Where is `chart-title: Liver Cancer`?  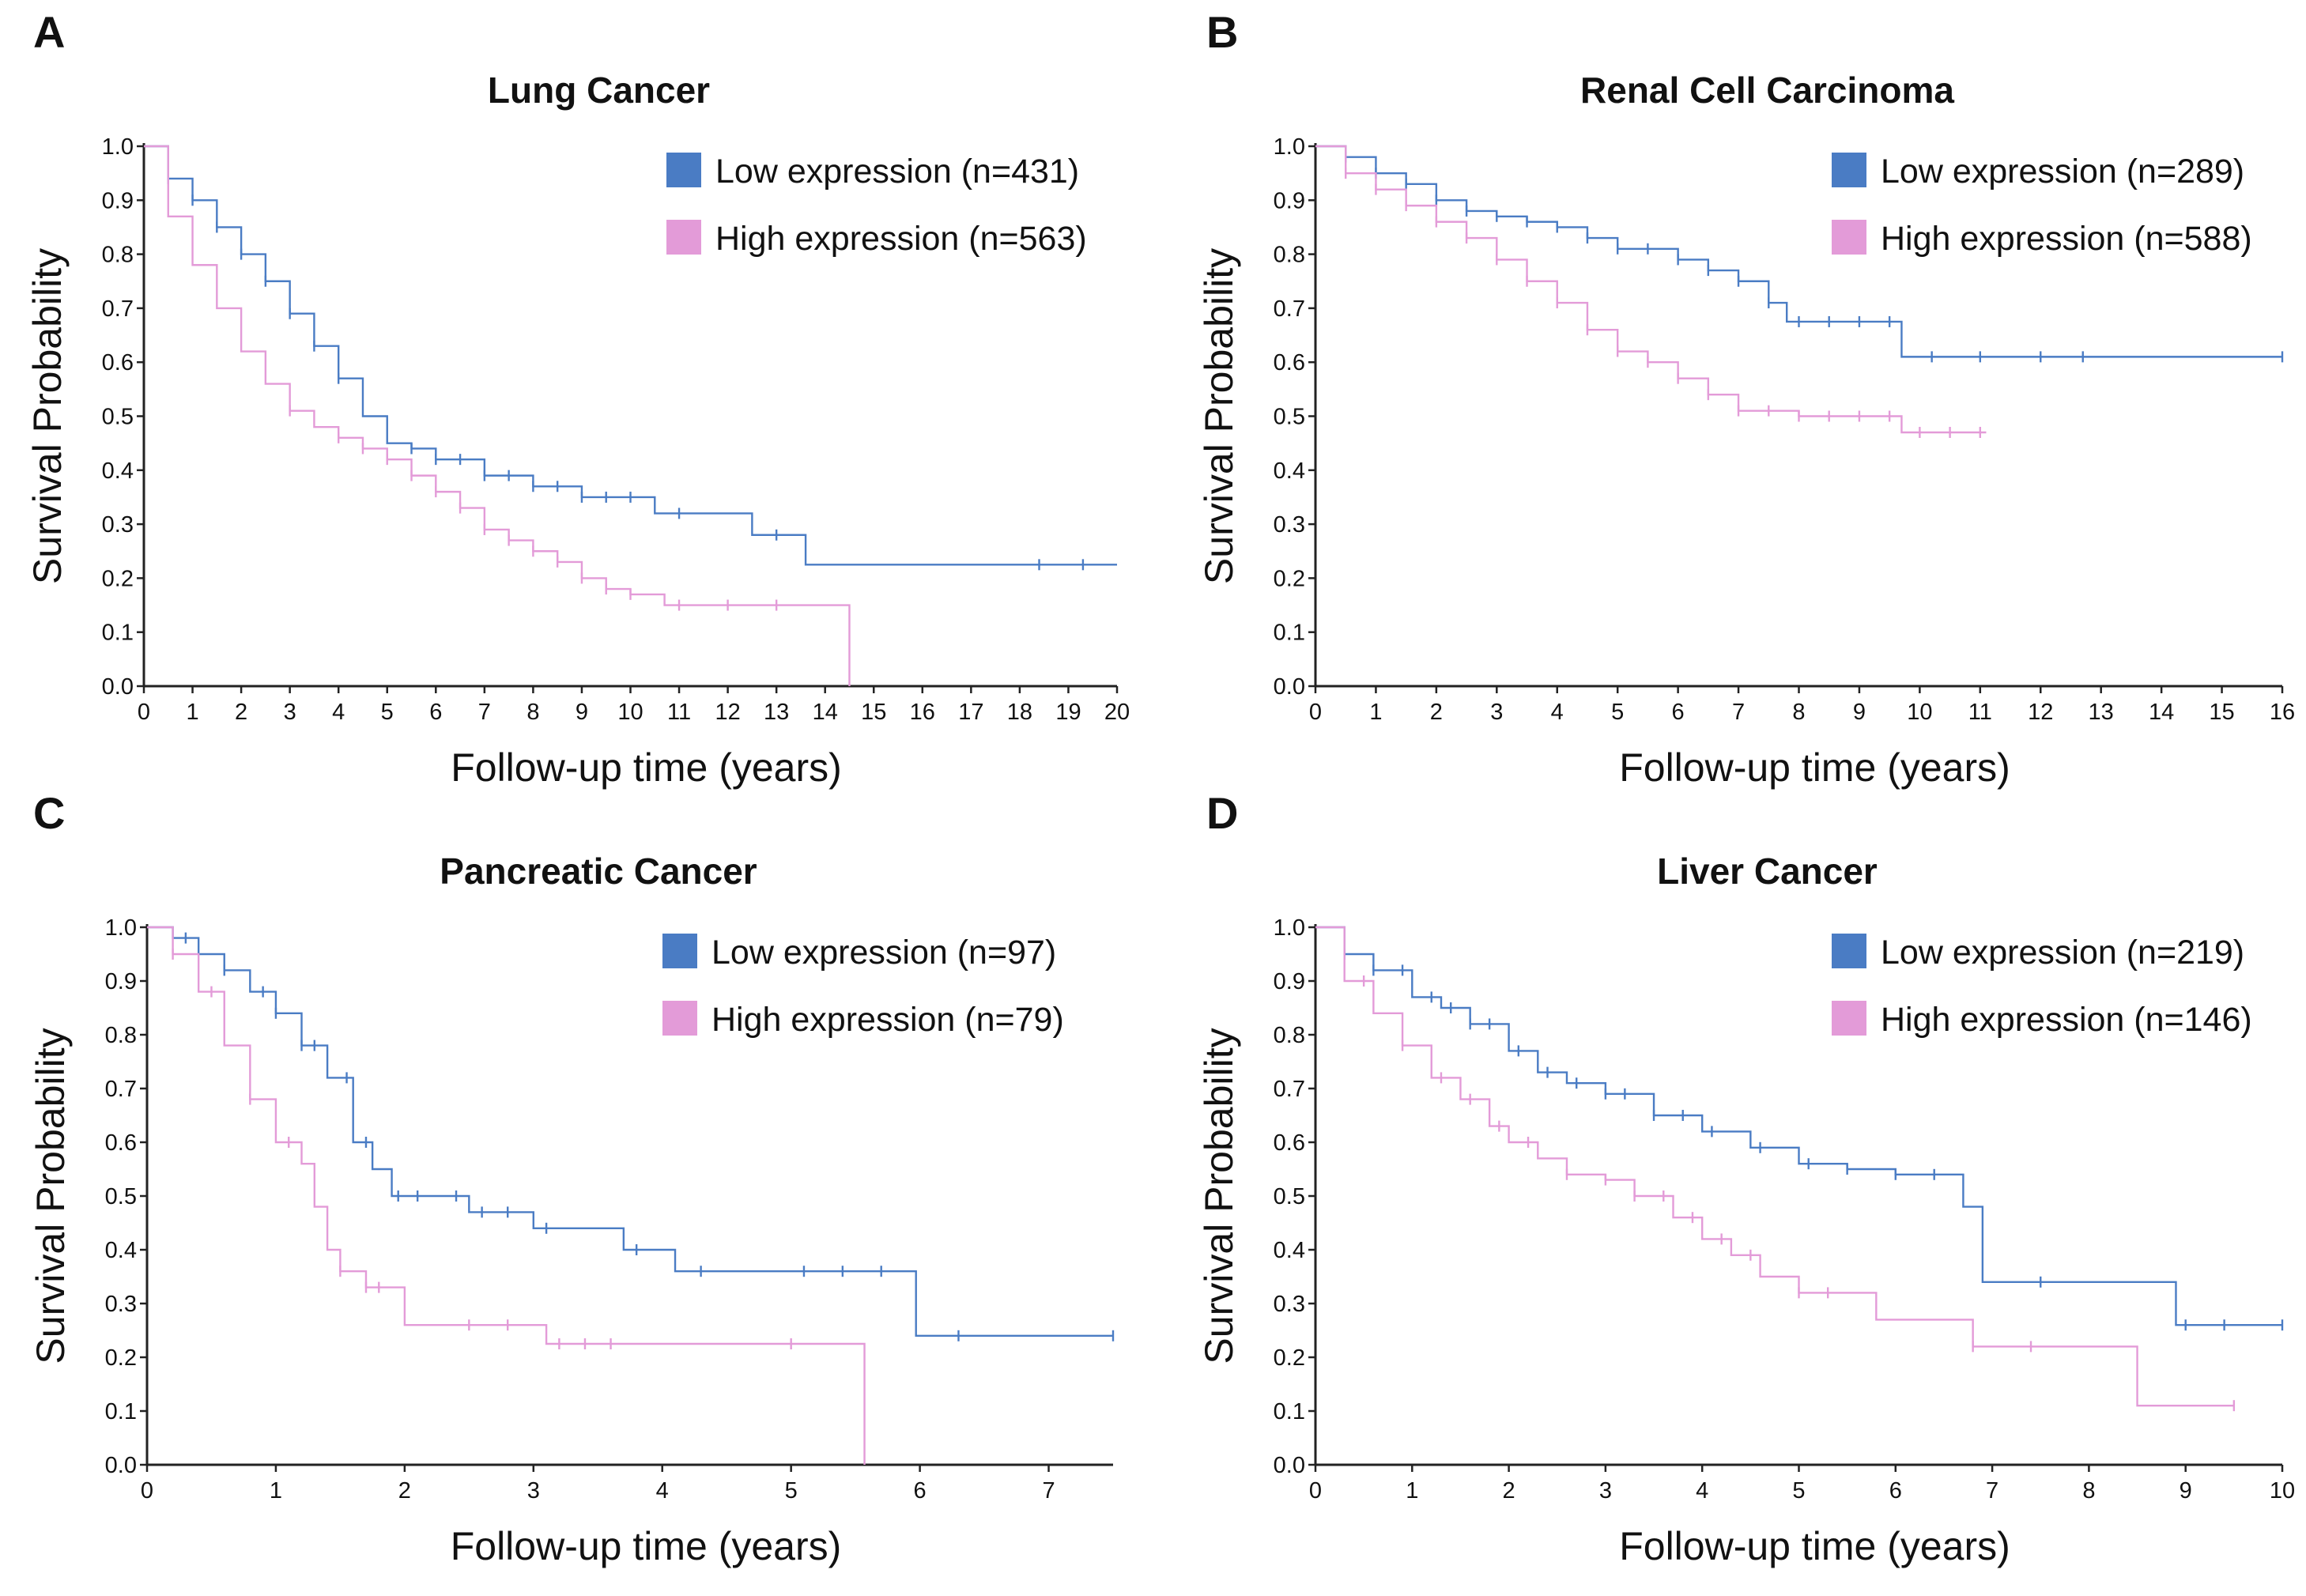 chart-title: Liver Cancer is located at coordinates (1768, 871).